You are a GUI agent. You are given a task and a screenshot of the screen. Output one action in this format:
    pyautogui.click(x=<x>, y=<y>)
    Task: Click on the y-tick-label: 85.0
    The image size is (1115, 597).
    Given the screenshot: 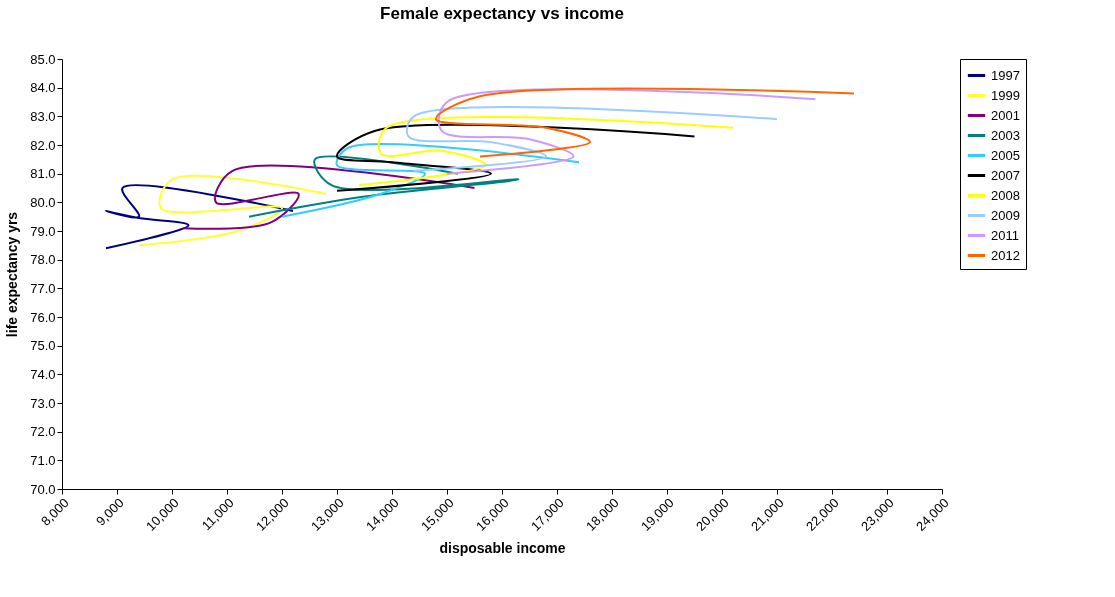 What is the action you would take?
    pyautogui.click(x=43, y=59)
    